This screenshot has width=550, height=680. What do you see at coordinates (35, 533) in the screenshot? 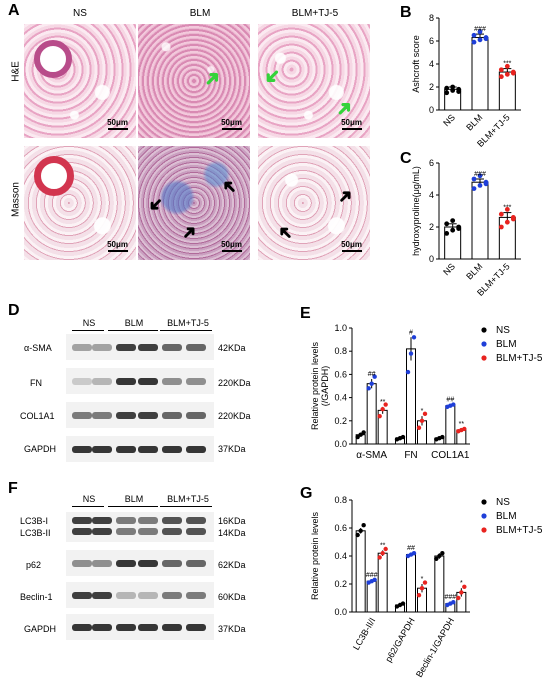
I see `protein-label: LC3B-II` at bounding box center [35, 533].